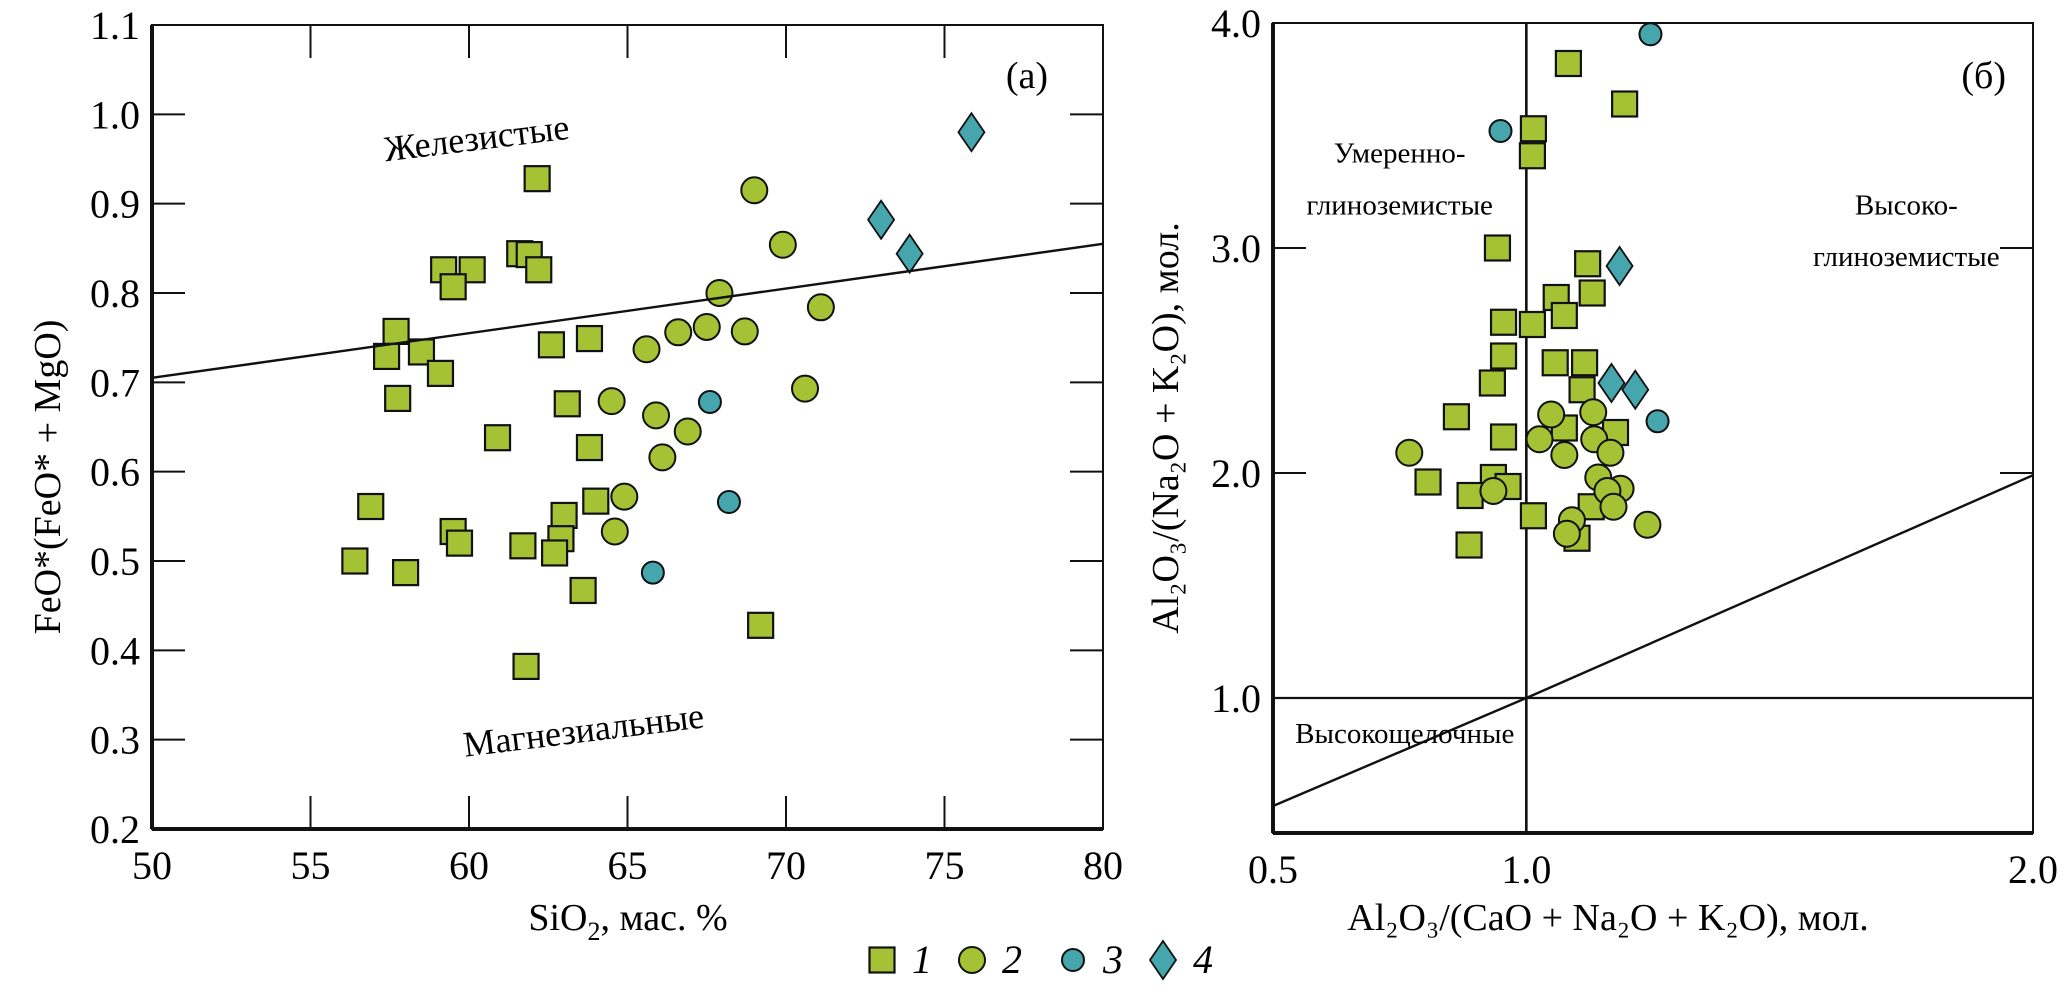  What do you see at coordinates (882, 960) in the screenshot?
I see `legend-marker-square` at bounding box center [882, 960].